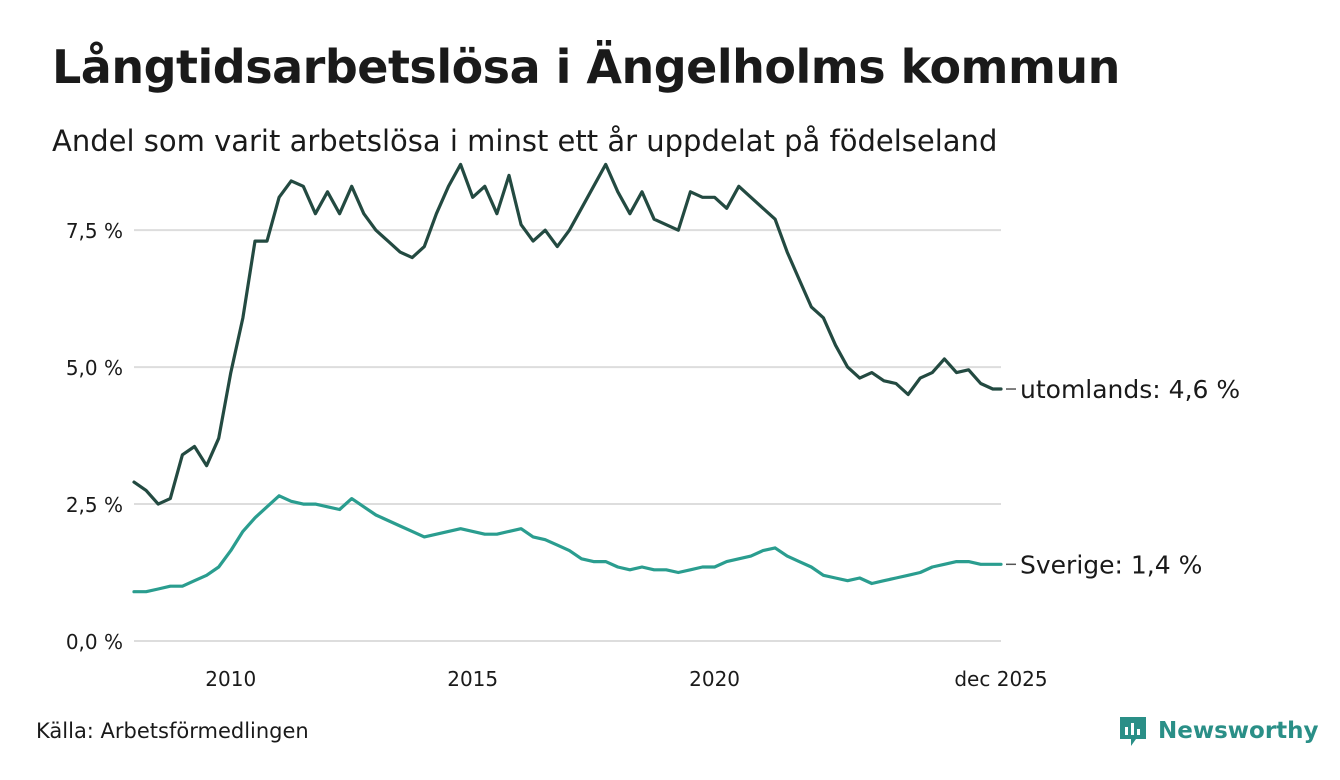 The width and height of the screenshot is (1340, 780). Describe the element at coordinates (1130, 389) in the screenshot. I see `series-label-utomlands: utomlands: 4,6 %` at that location.